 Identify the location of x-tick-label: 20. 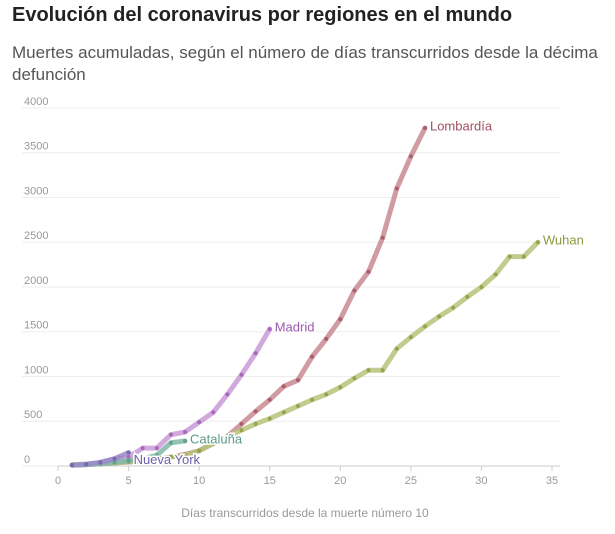
(340, 481).